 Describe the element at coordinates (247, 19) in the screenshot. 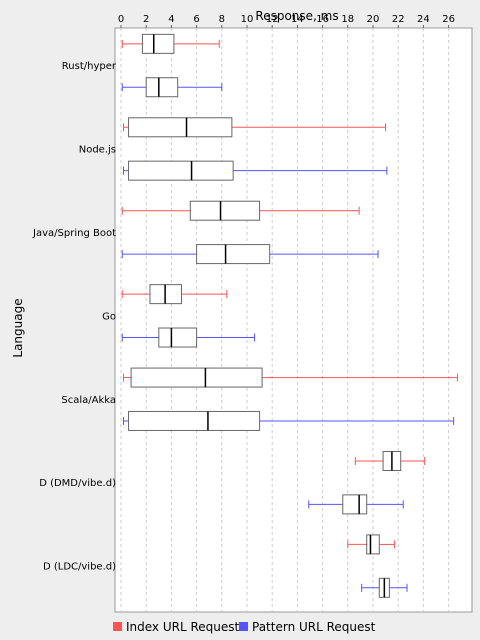

I see `x-tick-label: 10` at that location.